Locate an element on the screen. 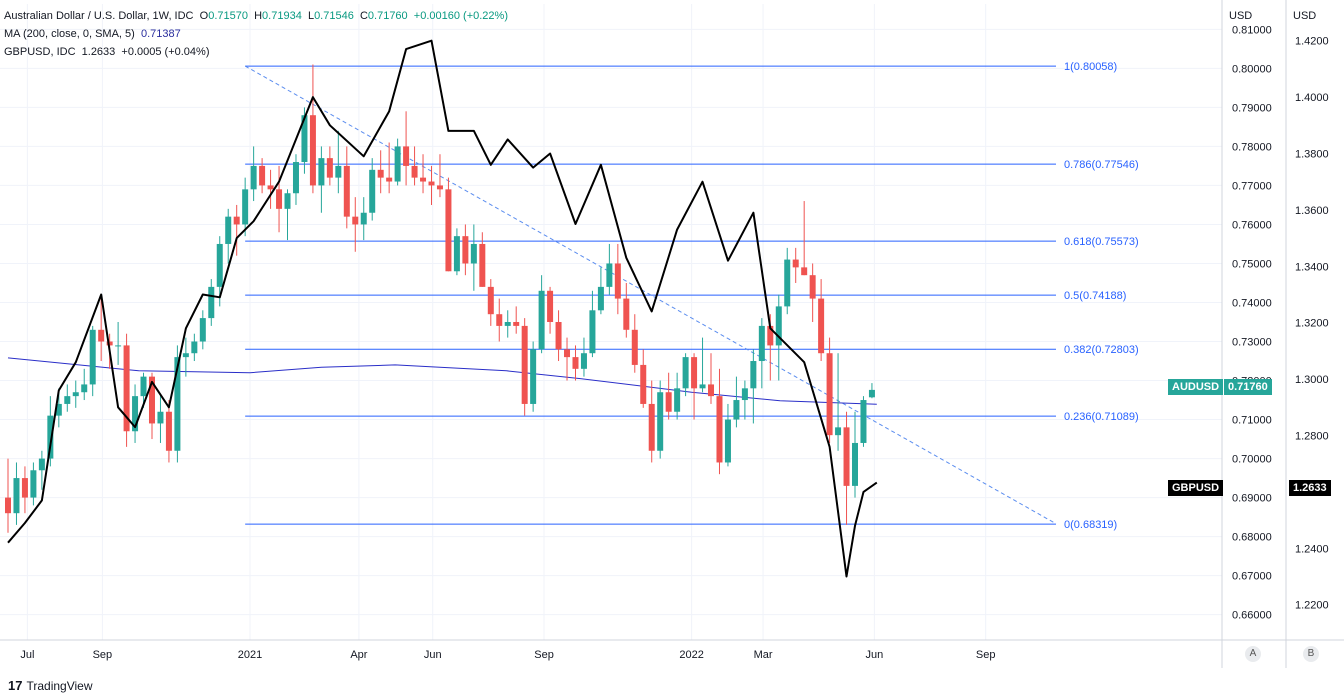 The image size is (1344, 698). brand-name: TradingView is located at coordinates (59, 685).